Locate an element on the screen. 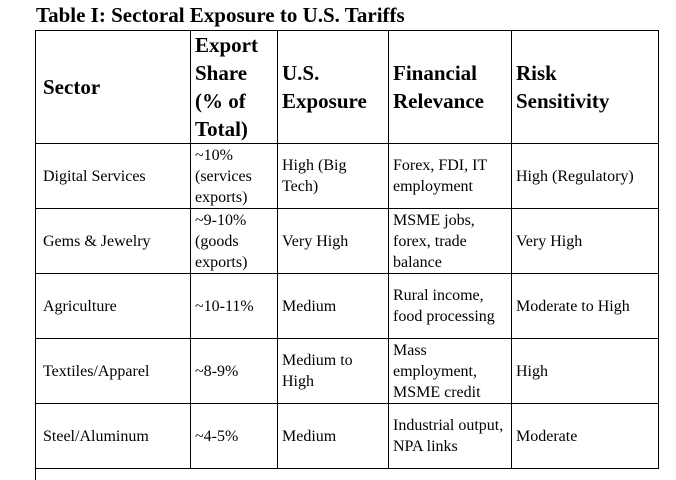 The width and height of the screenshot is (676, 480). table-cell: Rural income, food processing is located at coordinates (450, 306).